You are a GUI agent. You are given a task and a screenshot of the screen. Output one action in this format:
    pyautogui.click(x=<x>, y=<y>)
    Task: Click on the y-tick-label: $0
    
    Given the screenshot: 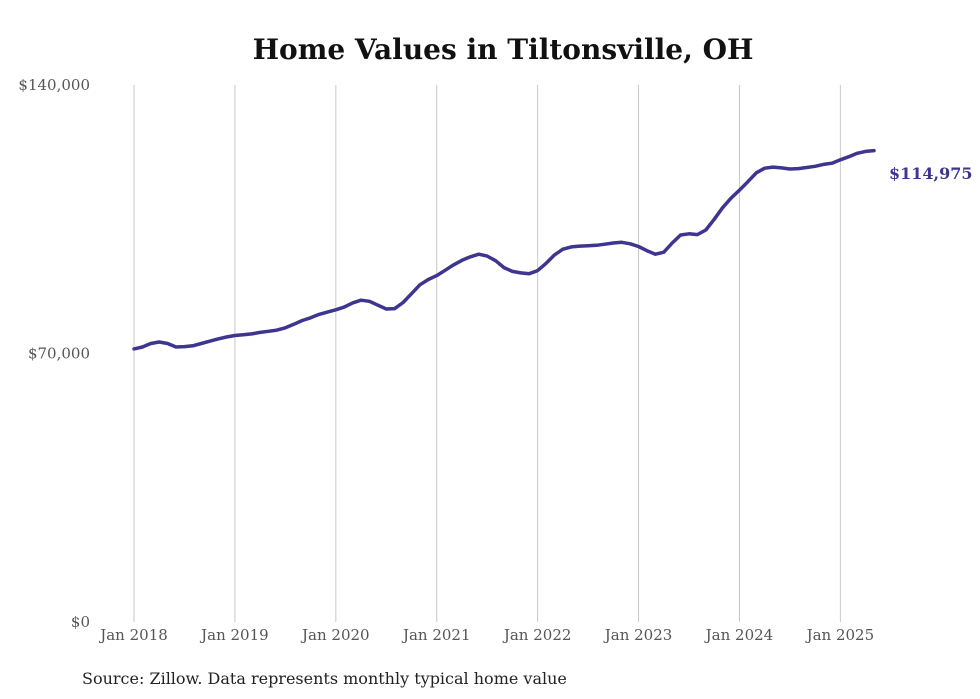 What is the action you would take?
    pyautogui.click(x=80, y=622)
    